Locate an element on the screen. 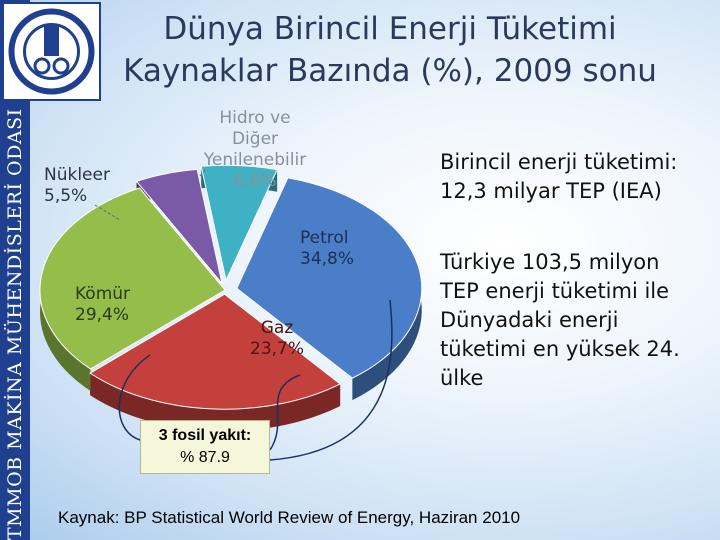  arrow-to-kömür is located at coordinates (134, 397).